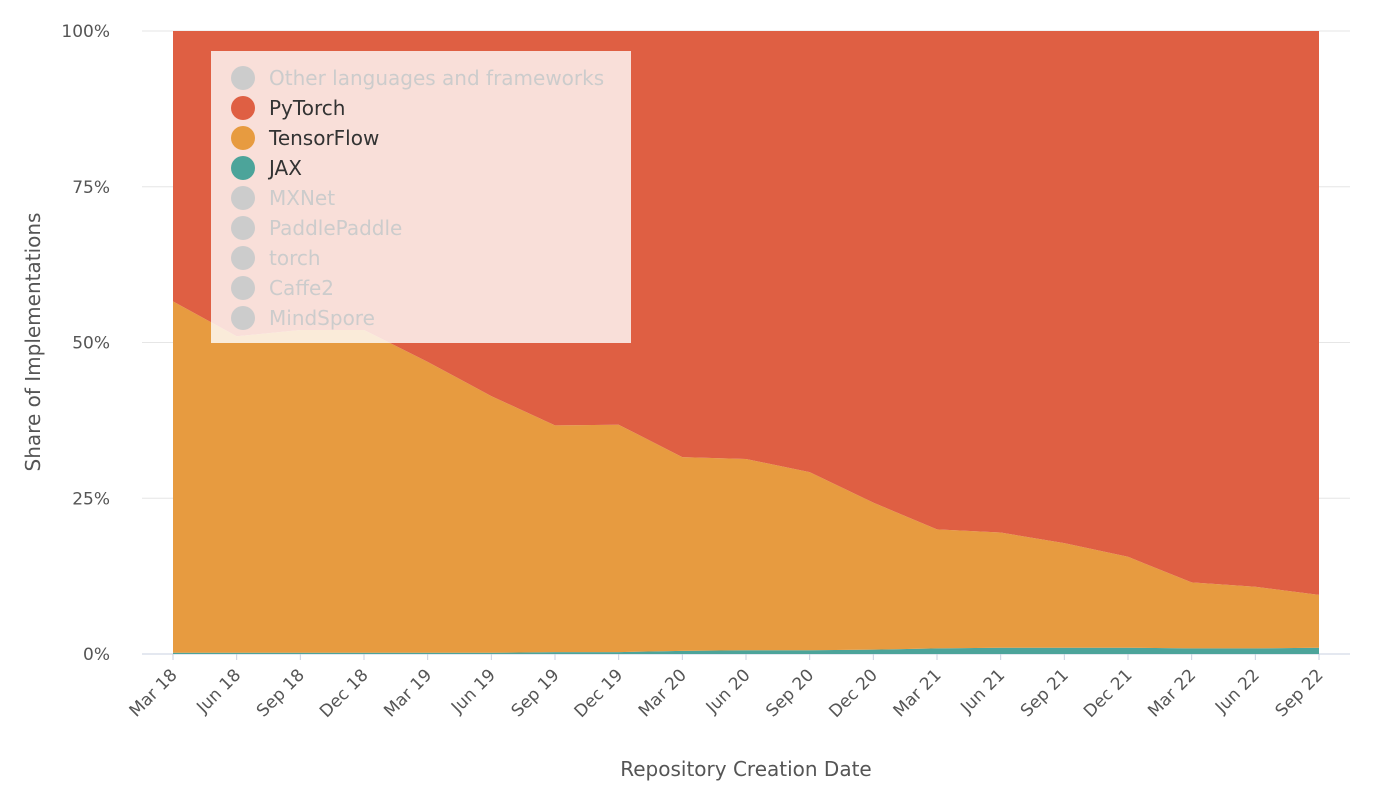 This screenshot has width=1380, height=800. I want to click on y-tick-label: 75%, so click(91, 188).